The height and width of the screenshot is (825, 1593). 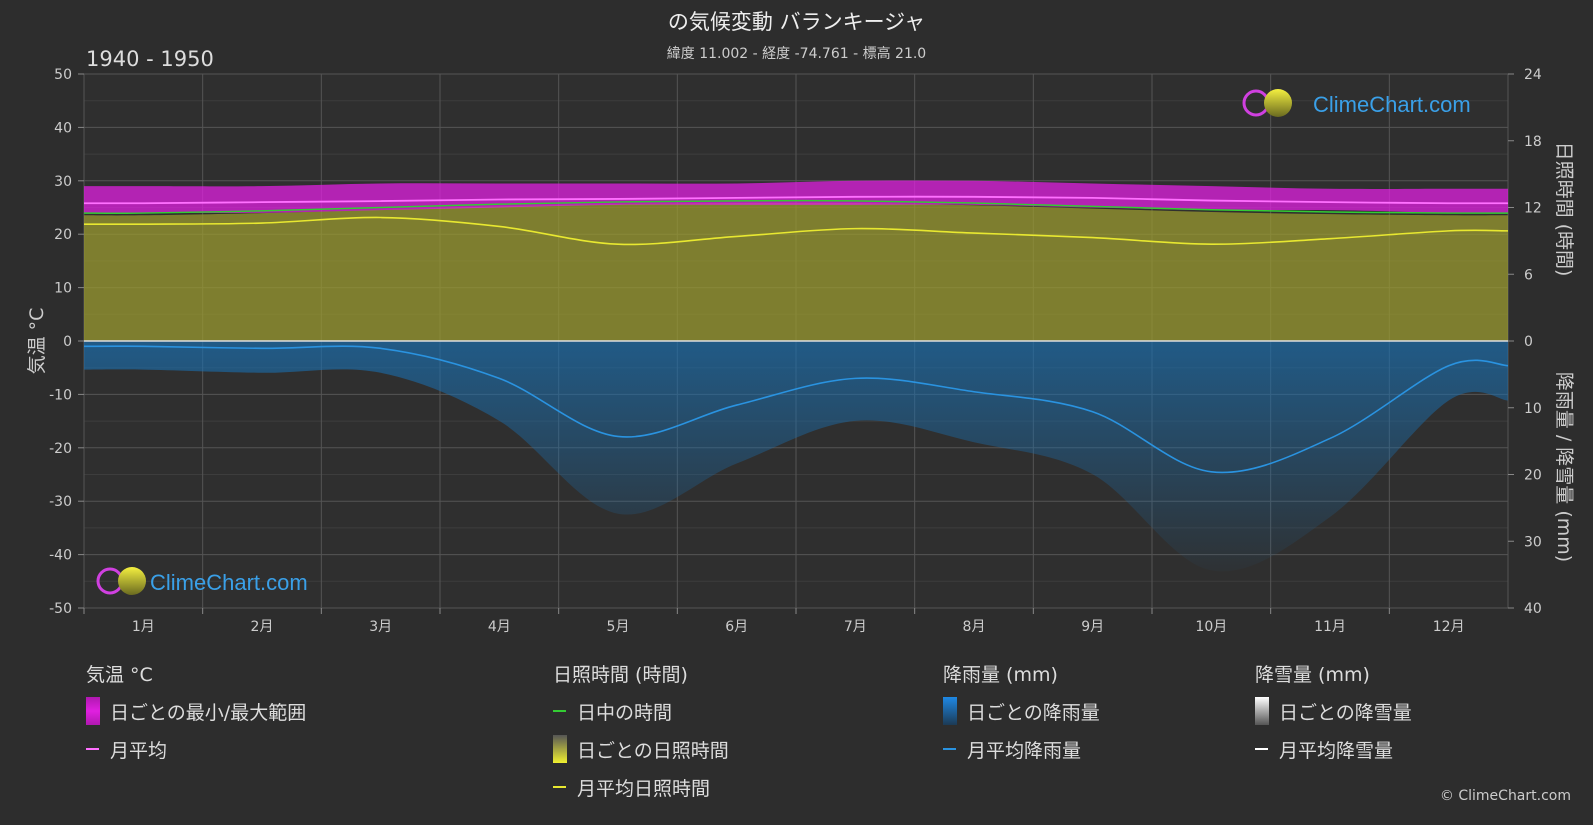 I want to click on month-tick-label: 4月, so click(x=499, y=627).